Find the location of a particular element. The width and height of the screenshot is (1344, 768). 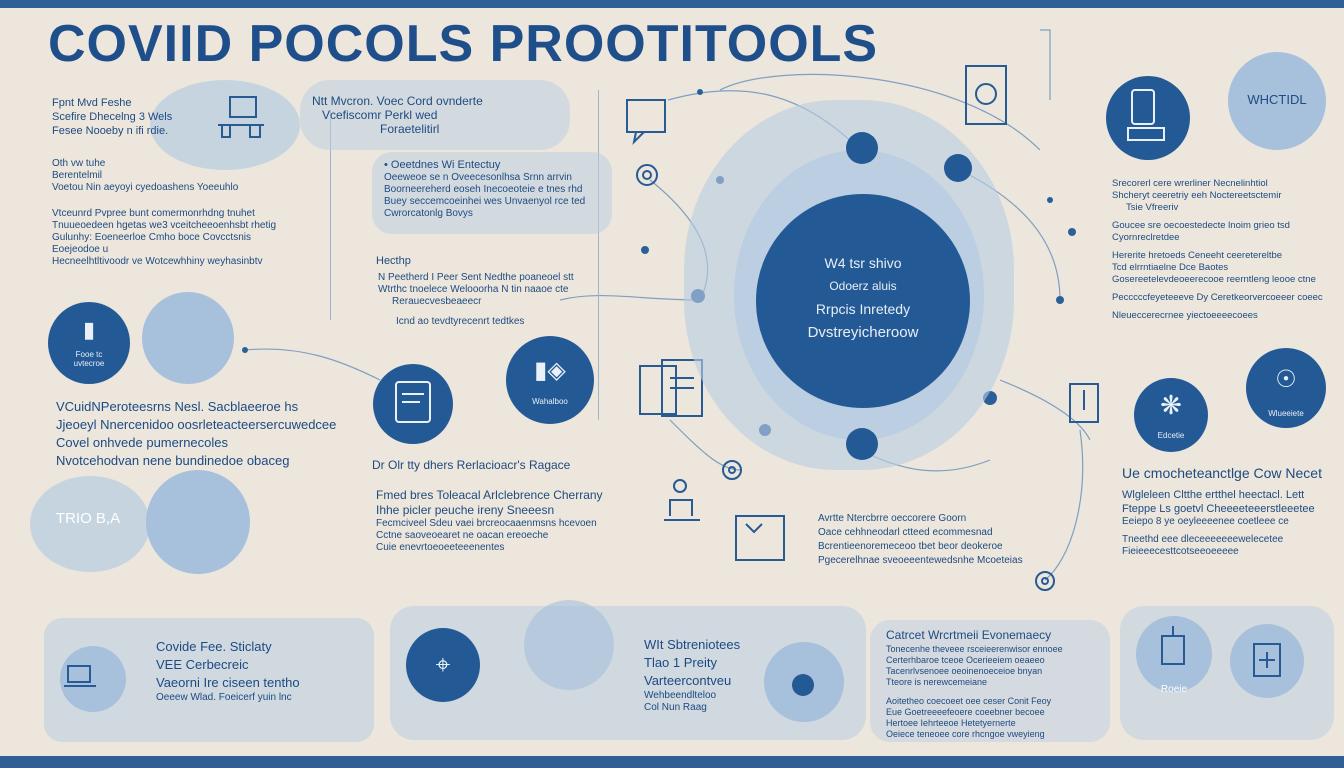

text-line: • Oeetdnes Wi Entectuy is located at coordinates (442, 165).